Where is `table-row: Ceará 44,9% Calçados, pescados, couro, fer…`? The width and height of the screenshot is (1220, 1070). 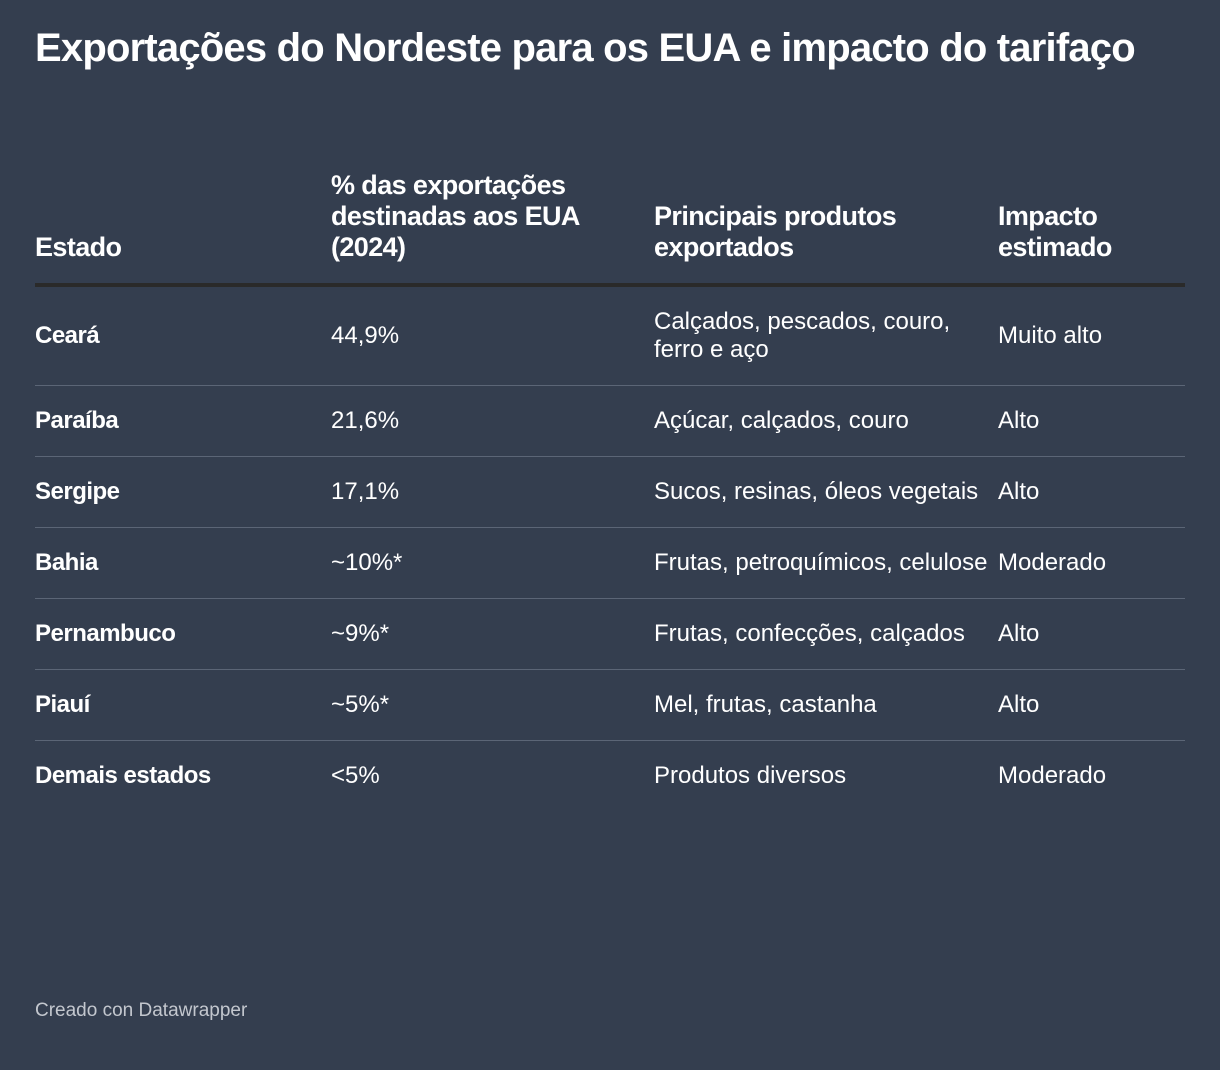
table-row: Ceará 44,9% Calçados, pescados, couro, fer… is located at coordinates (610, 335).